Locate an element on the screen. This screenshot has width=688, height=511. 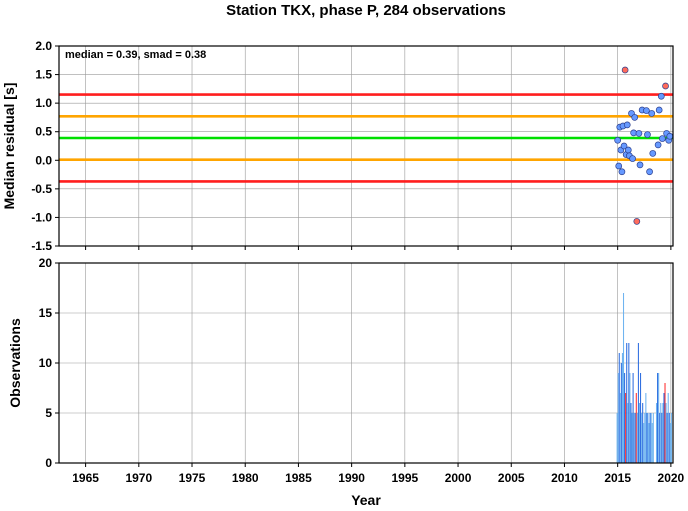
x-axis-label: Year is located at coordinates (366, 500).